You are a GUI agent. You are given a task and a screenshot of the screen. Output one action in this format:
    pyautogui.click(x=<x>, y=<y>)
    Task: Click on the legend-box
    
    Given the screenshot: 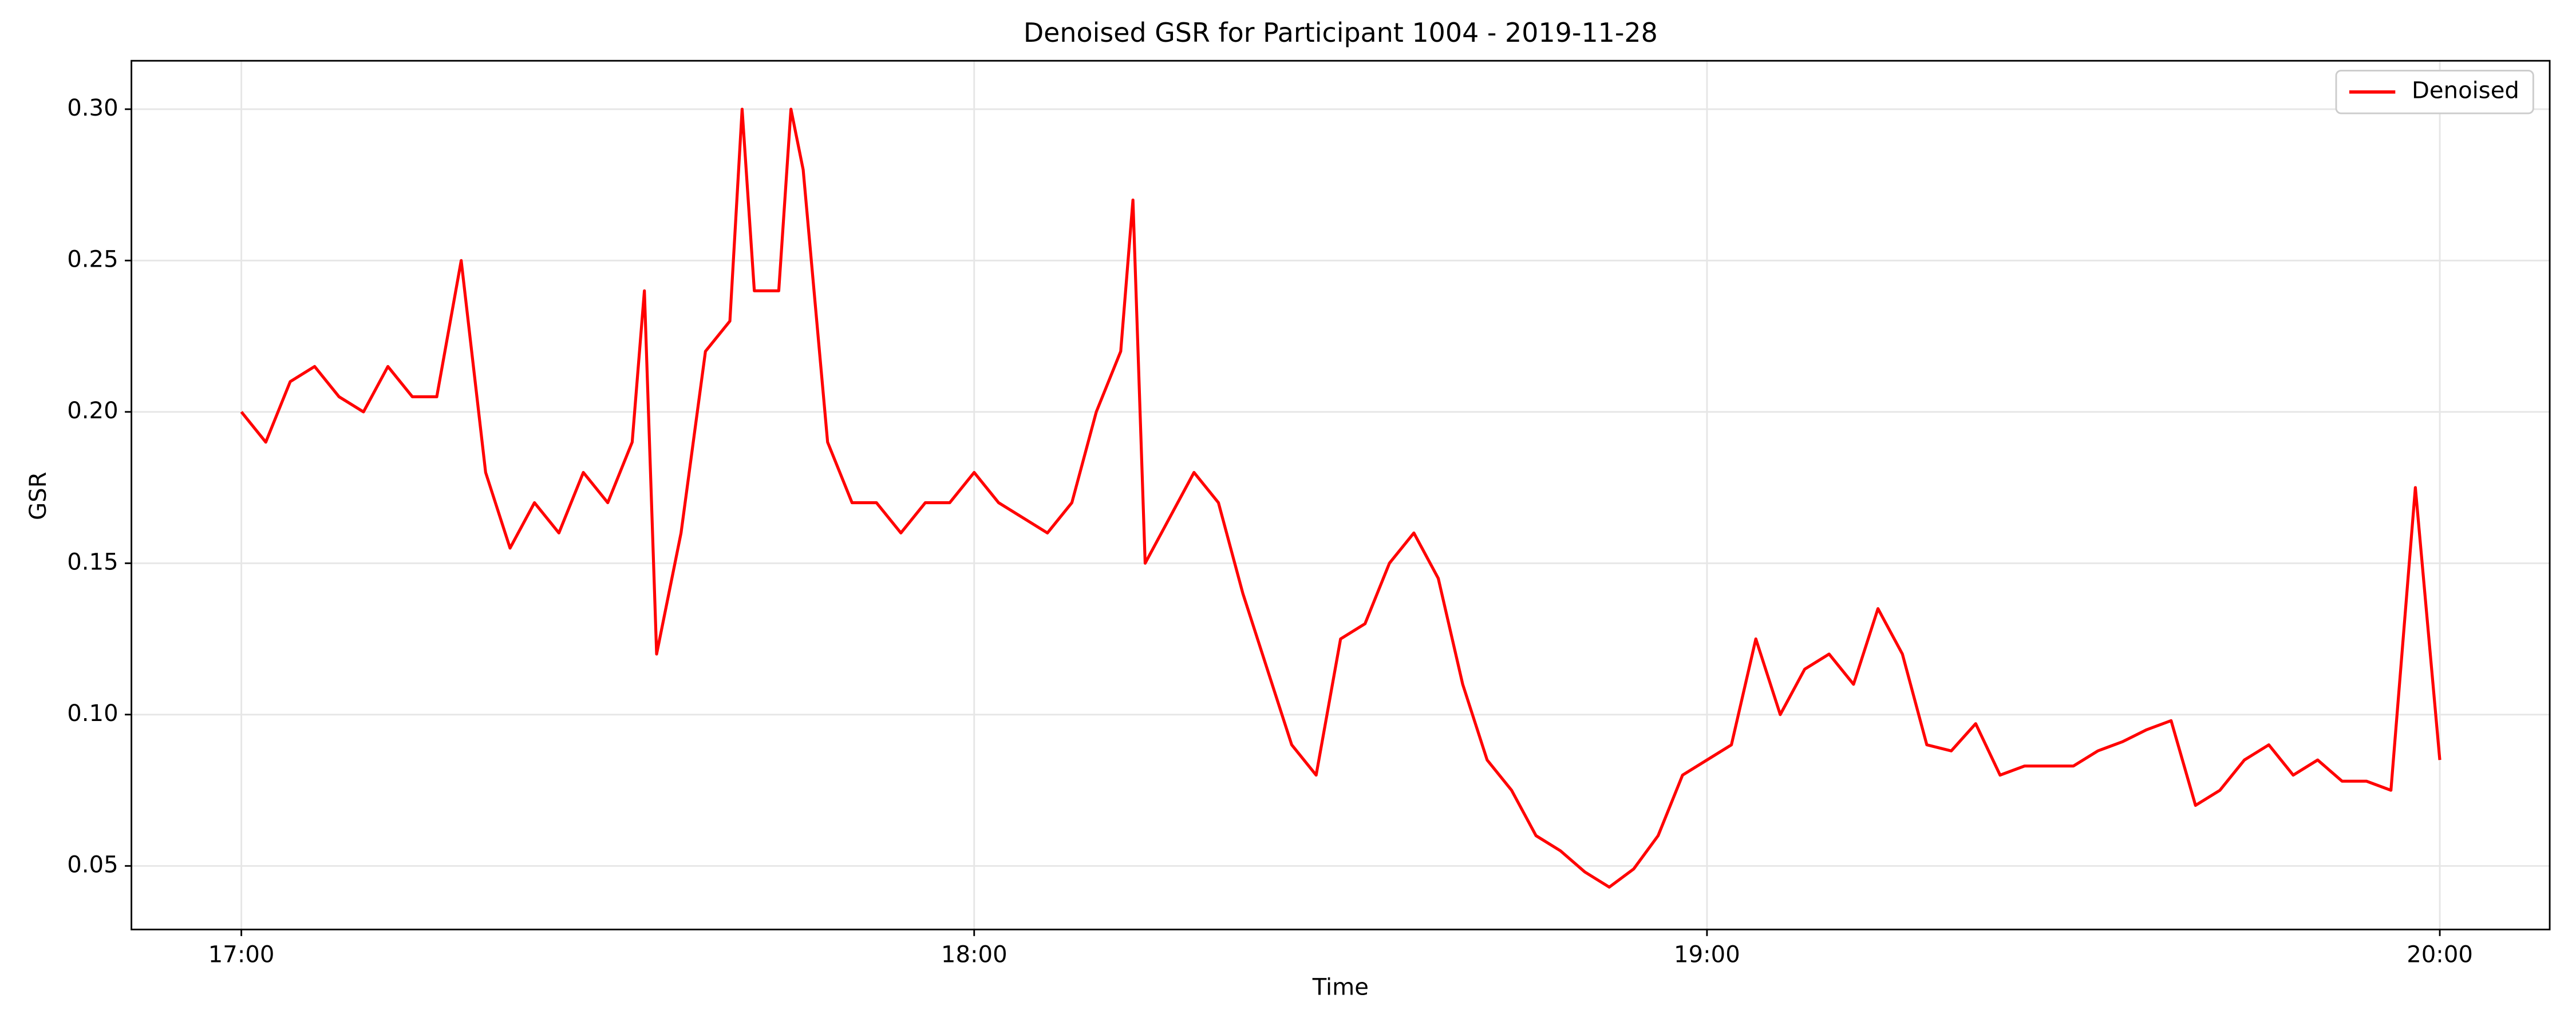 What is the action you would take?
    pyautogui.click(x=2434, y=91)
    